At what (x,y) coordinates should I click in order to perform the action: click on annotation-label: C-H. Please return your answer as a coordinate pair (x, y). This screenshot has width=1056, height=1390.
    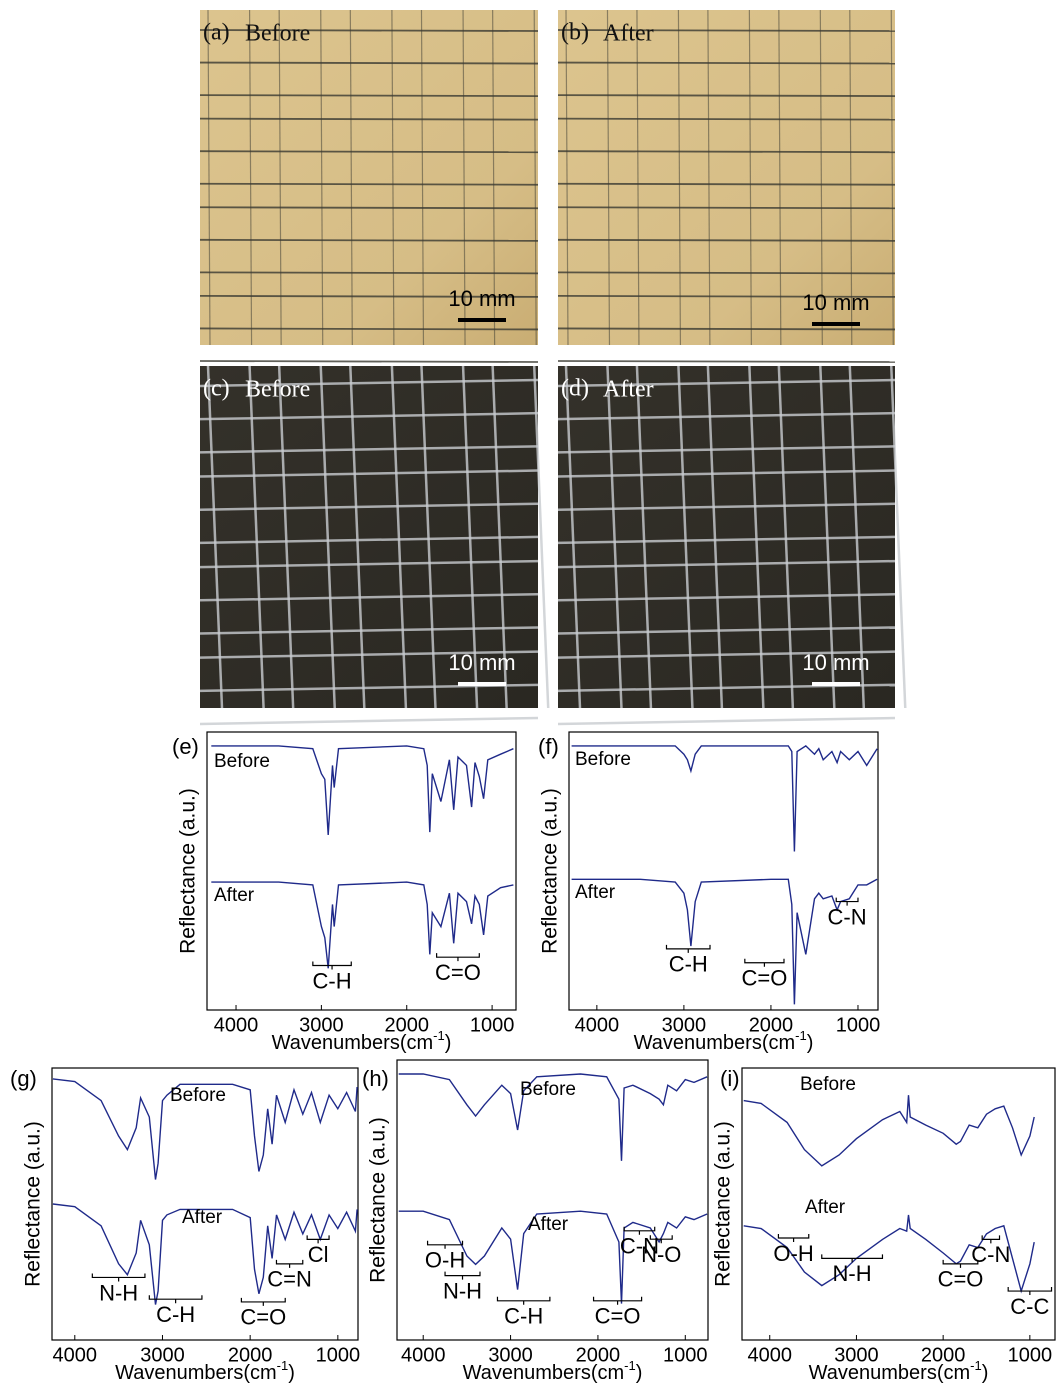
    Looking at the image, I should click on (175, 1314).